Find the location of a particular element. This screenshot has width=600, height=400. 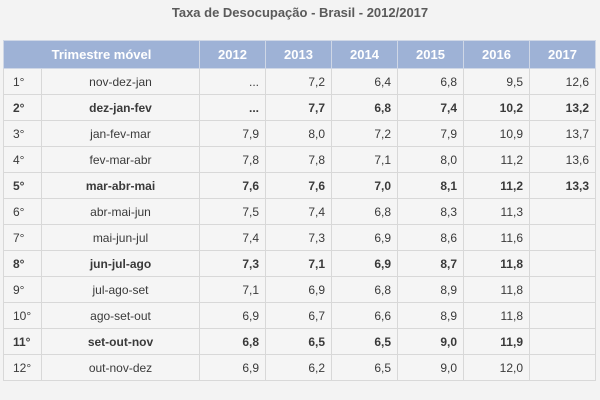

row-trimestre: out-nov-dez is located at coordinates (120, 367).